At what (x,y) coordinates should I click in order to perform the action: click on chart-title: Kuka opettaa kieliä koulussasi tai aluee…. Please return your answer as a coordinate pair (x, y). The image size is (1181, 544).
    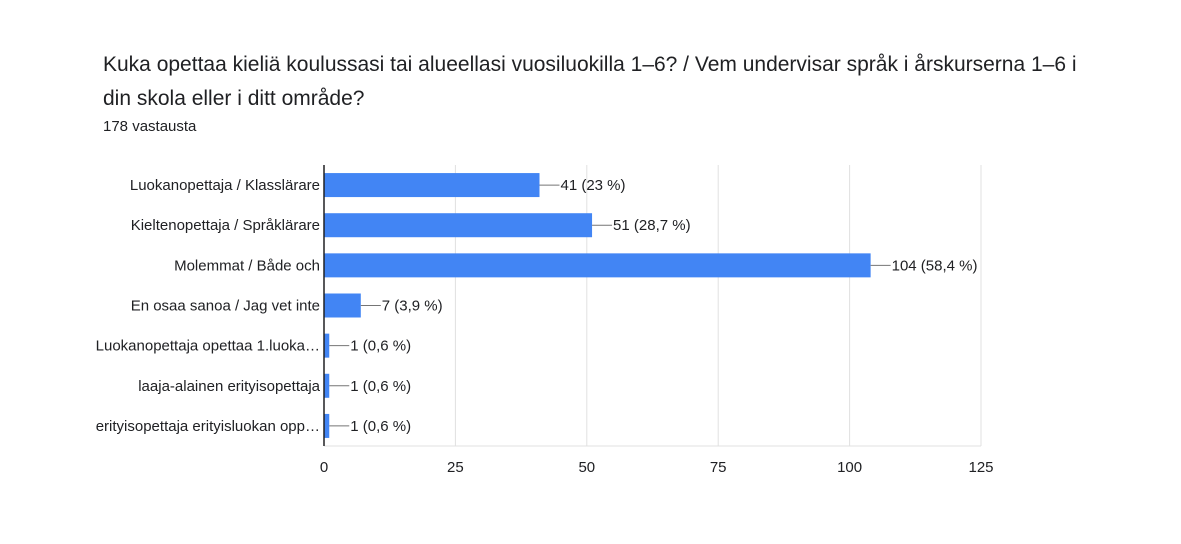
    Looking at the image, I should click on (590, 81).